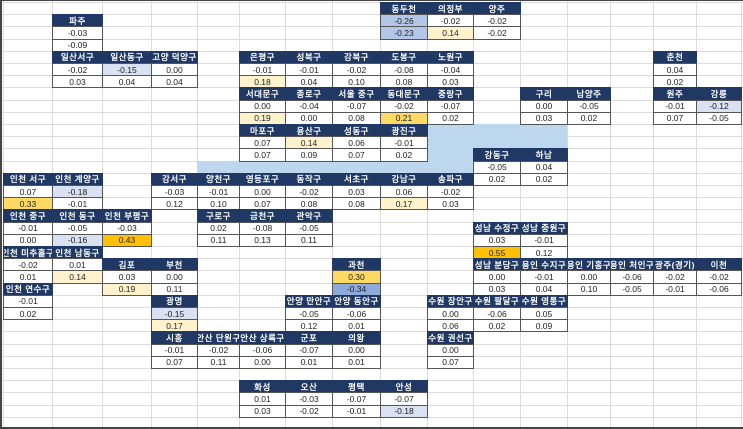  Describe the element at coordinates (450, 338) in the screenshot. I see `district-header: 수원 권선구` at that location.